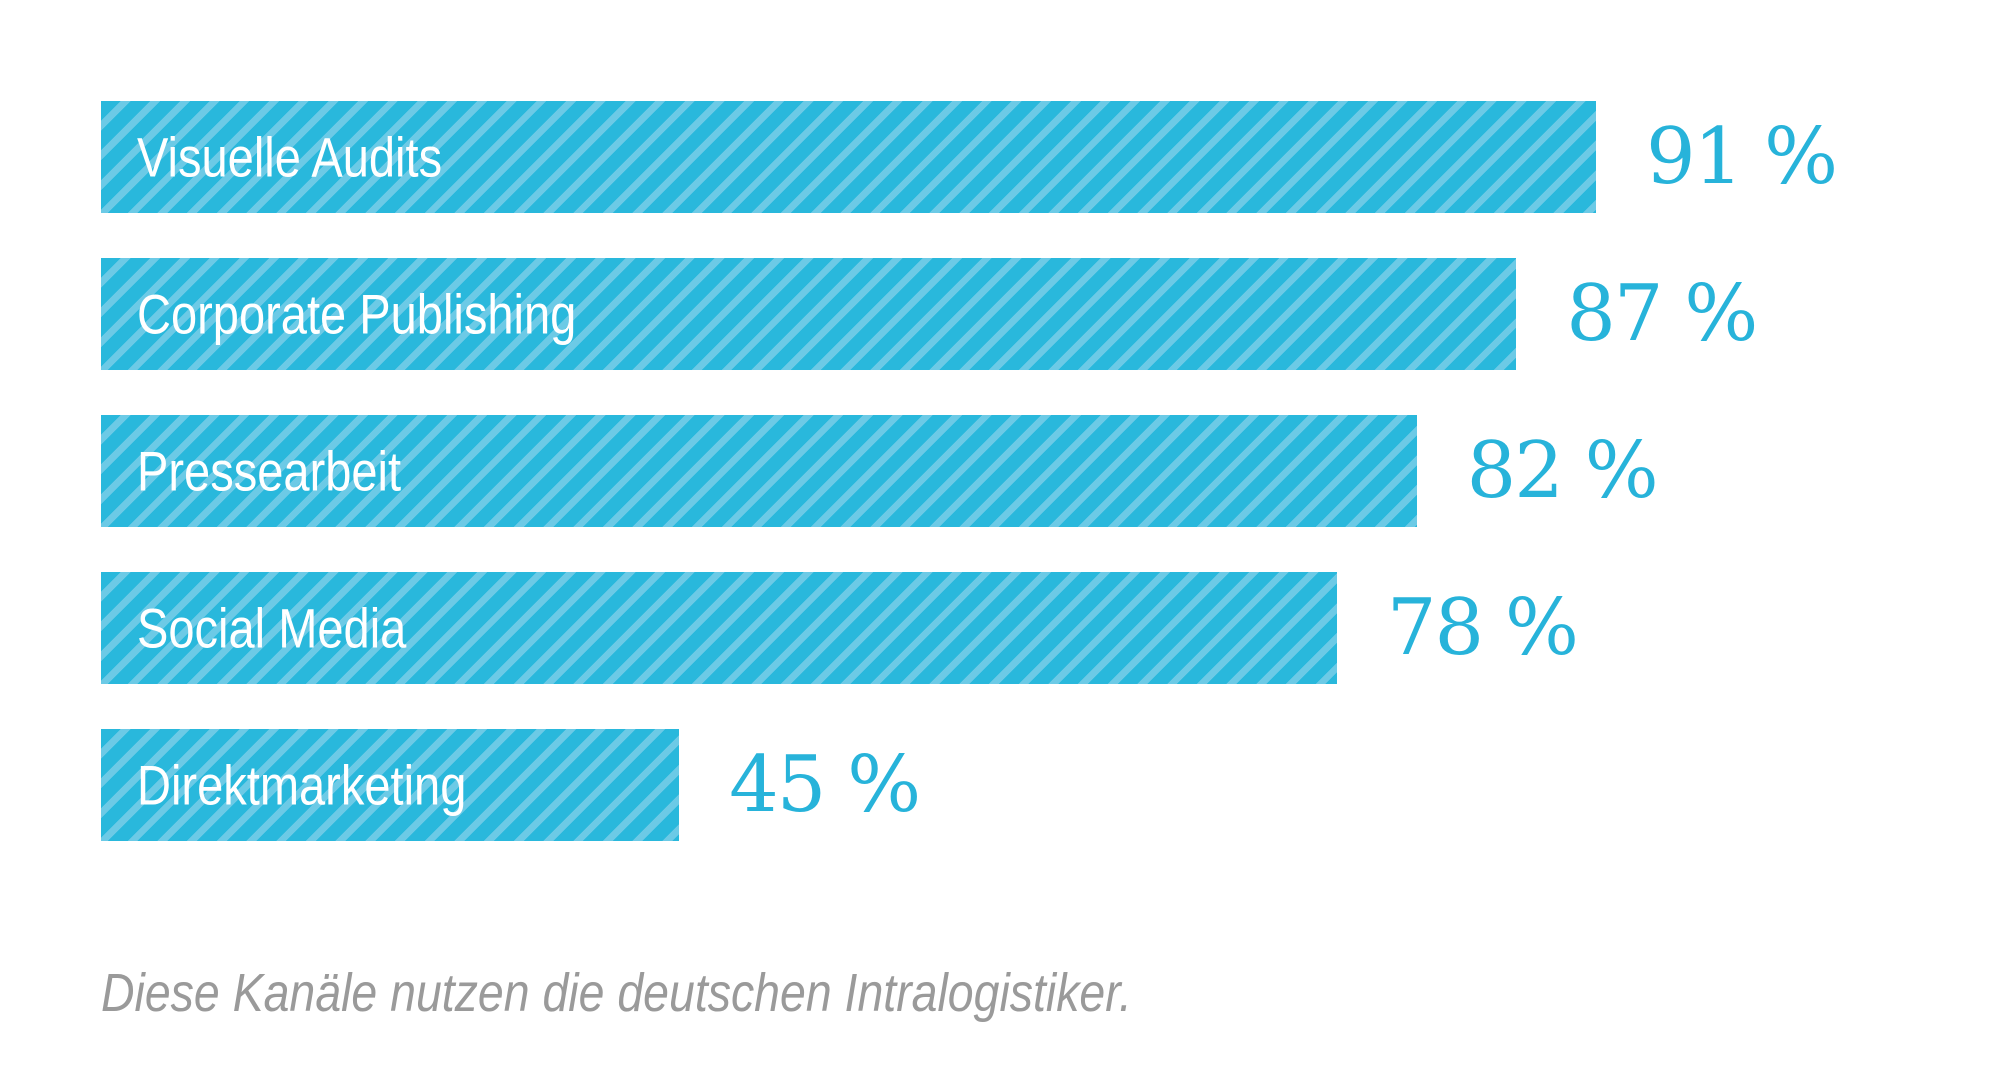  What do you see at coordinates (759, 471) in the screenshot?
I see `bar: Pressearbeit` at bounding box center [759, 471].